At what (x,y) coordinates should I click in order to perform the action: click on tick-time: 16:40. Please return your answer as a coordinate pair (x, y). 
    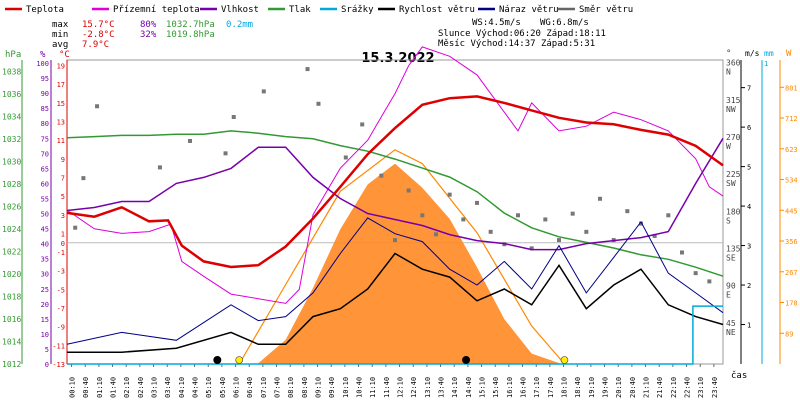
    Looking at the image, I should click on (524, 387).